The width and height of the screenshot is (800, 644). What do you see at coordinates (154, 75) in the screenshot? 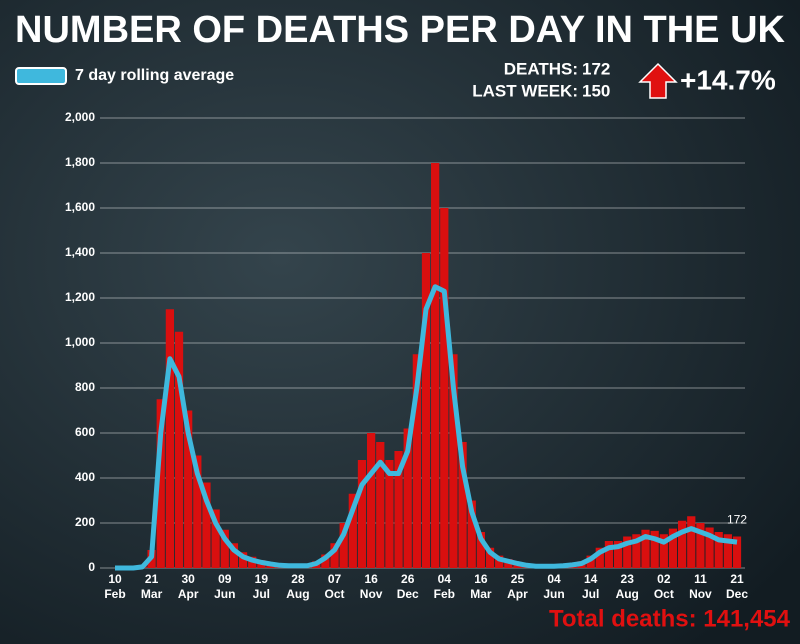
I see `legend-label: 7 day rolling average` at bounding box center [154, 75].